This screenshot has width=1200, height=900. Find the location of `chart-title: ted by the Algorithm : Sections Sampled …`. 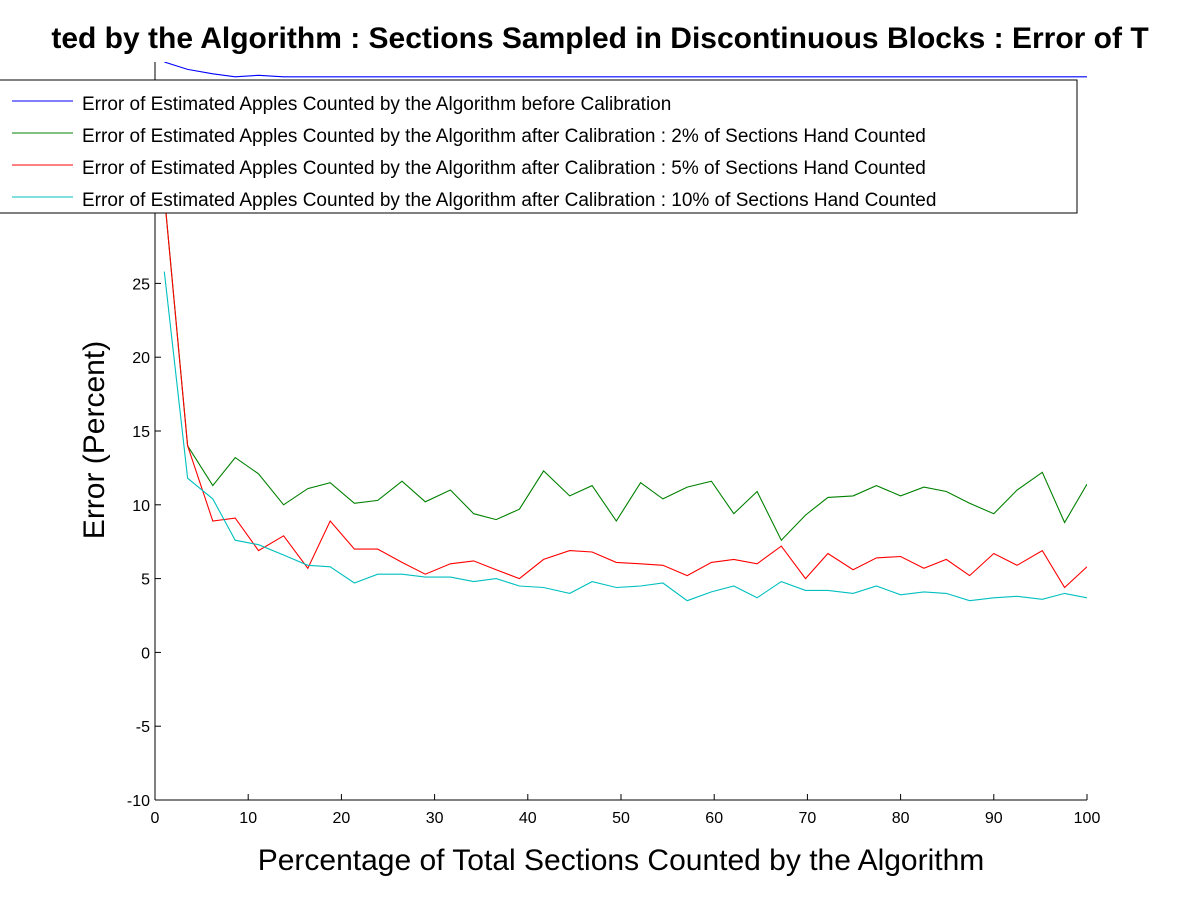

chart-title: ted by the Algorithm : Sections Sampled … is located at coordinates (599, 38).